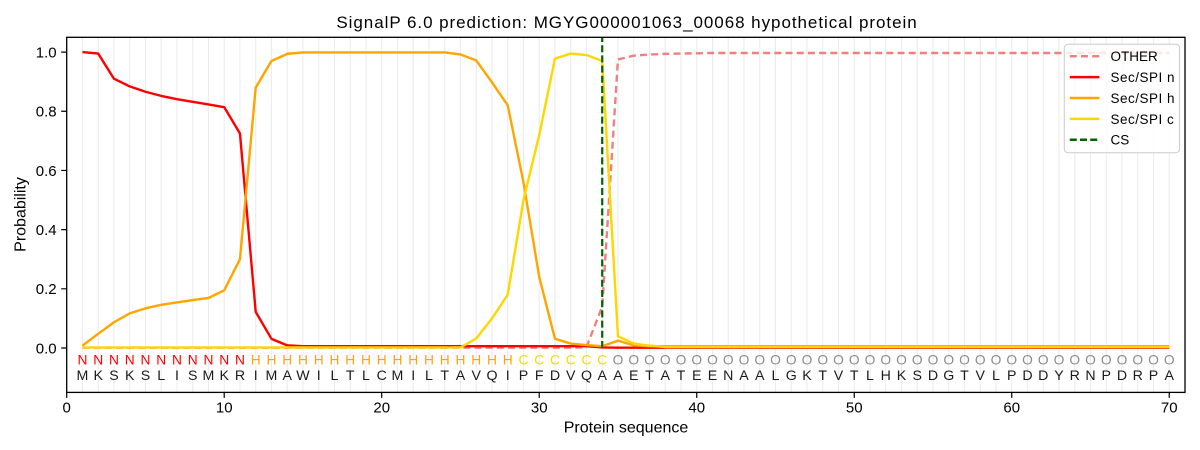  I want to click on svg-text: 1.0, so click(46, 53).